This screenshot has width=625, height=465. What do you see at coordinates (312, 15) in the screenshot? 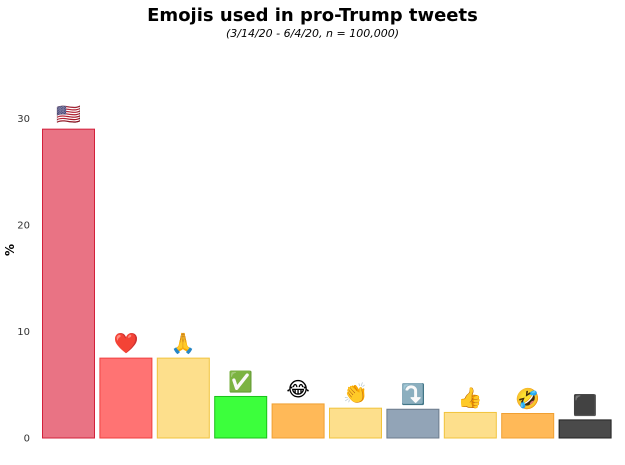
I see `chart-title: Emojis used in pro-Trump tweets` at bounding box center [312, 15].